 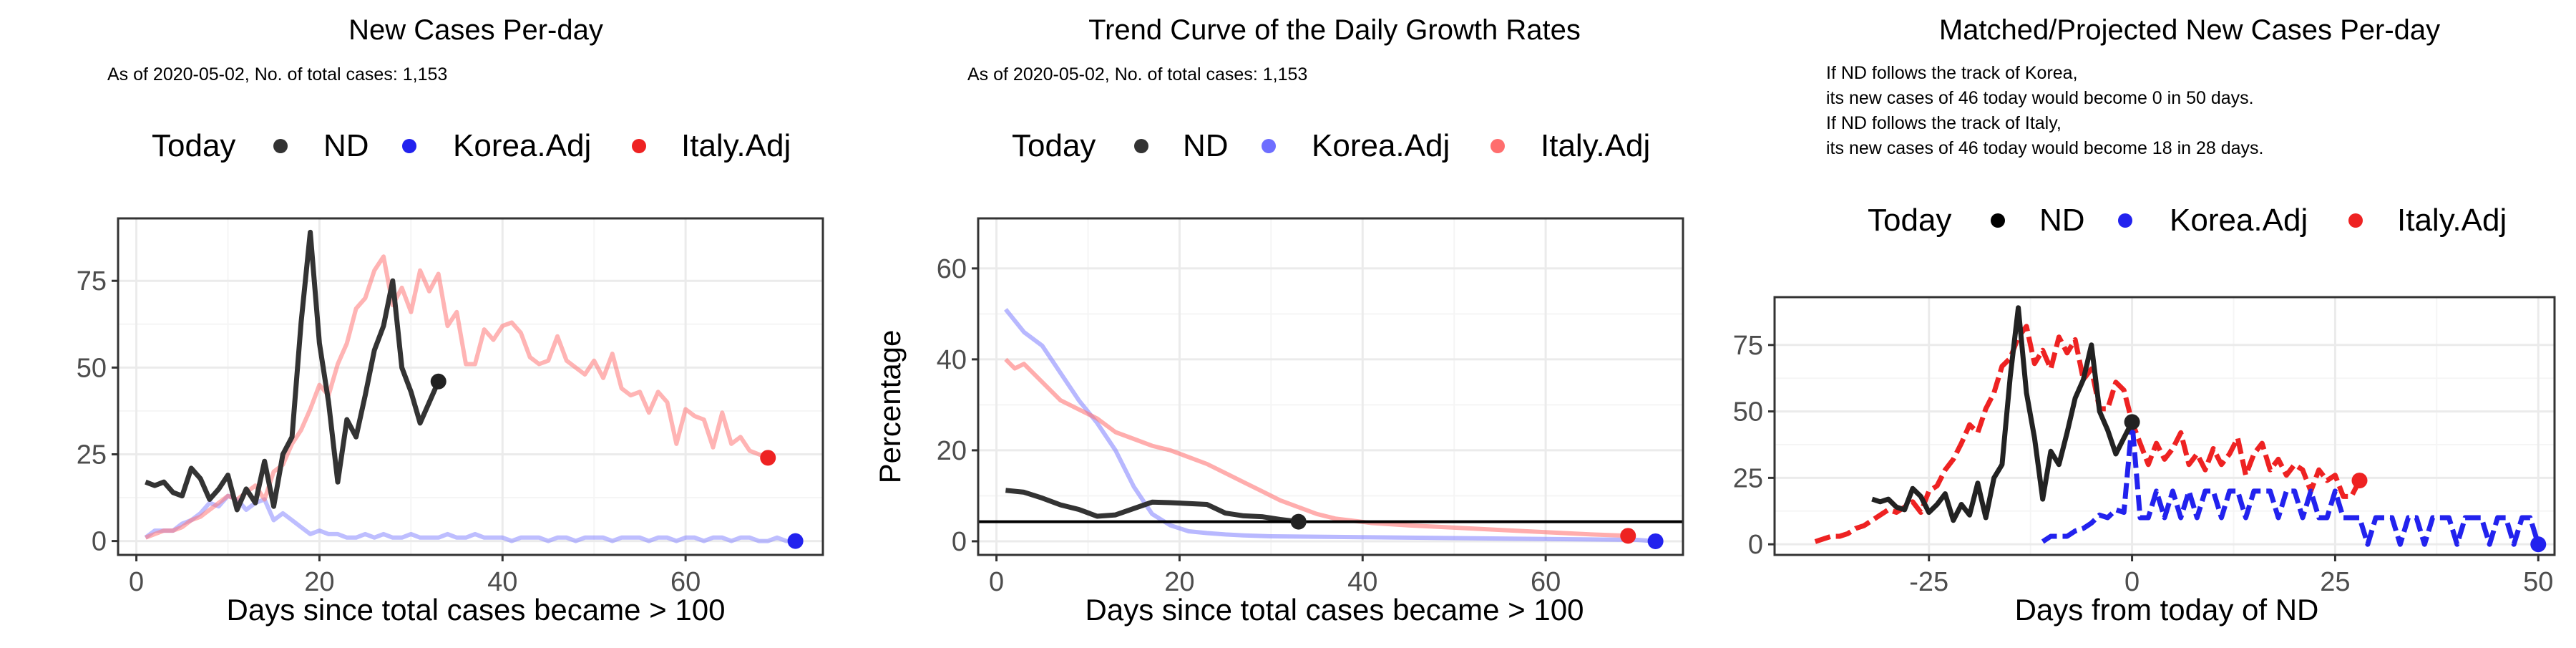 What do you see at coordinates (2335, 582) in the screenshot?
I see `x-tick-label: 25` at bounding box center [2335, 582].